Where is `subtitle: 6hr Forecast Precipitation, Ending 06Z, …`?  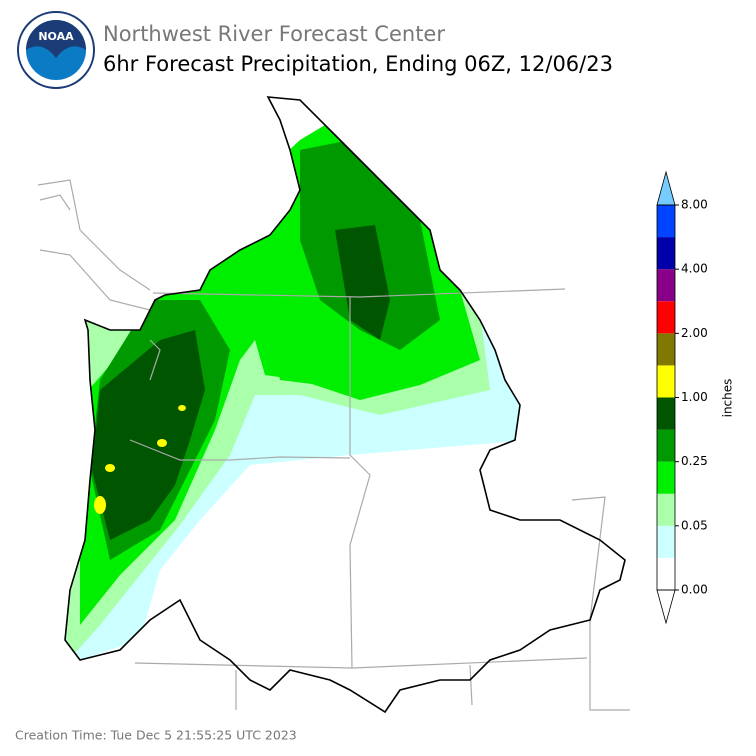
subtitle: 6hr Forecast Precipitation, Ending 06Z, … is located at coordinates (358, 64).